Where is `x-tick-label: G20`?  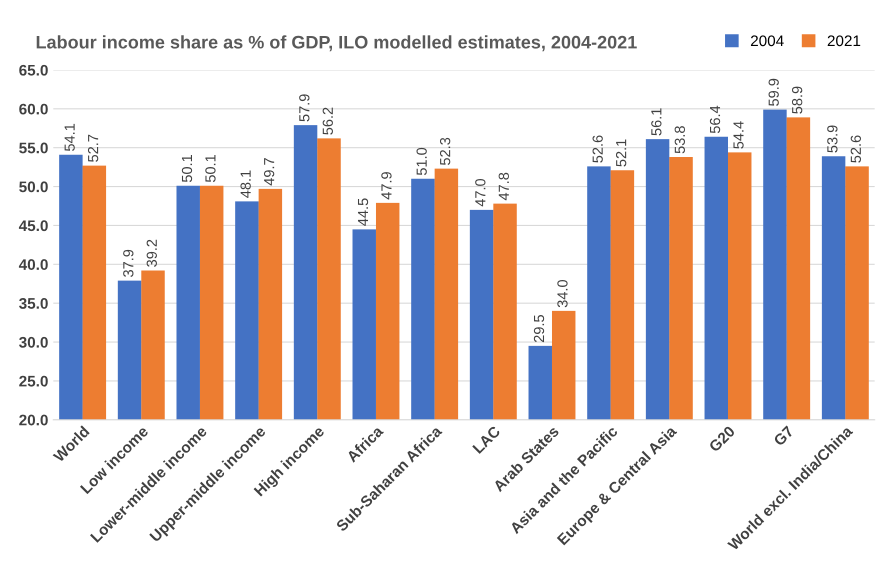 x-tick-label: G20 is located at coordinates (722, 439).